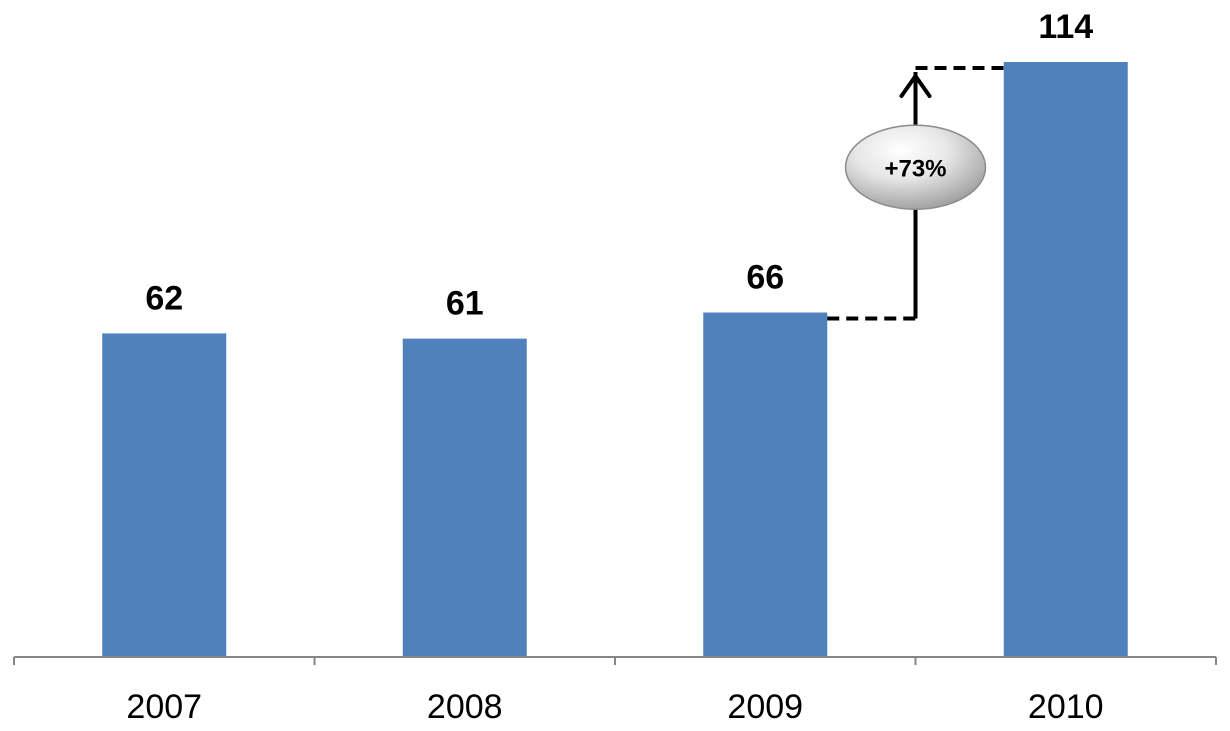  I want to click on data-label-2010: 114, so click(1065, 27).